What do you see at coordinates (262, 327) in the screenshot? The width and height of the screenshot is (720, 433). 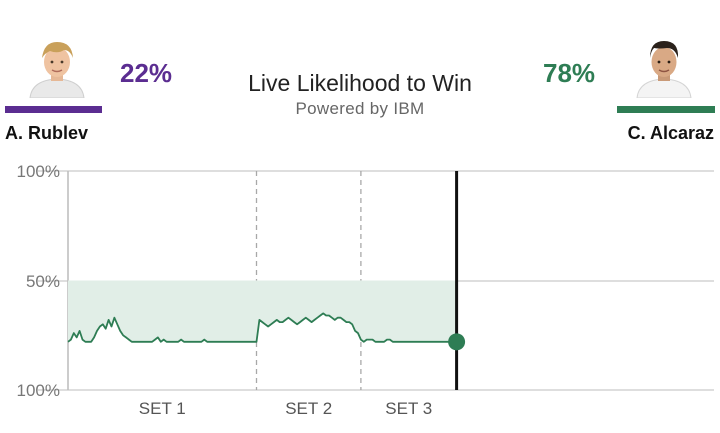 I see `win-probability-line` at bounding box center [262, 327].